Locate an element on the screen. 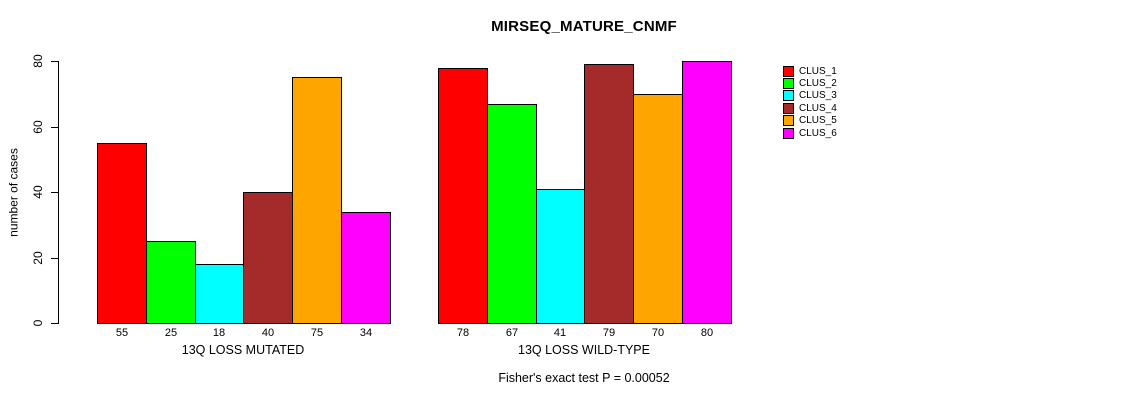  chart-title: MIRSEQ_MATURE_CNMF is located at coordinates (584, 26).